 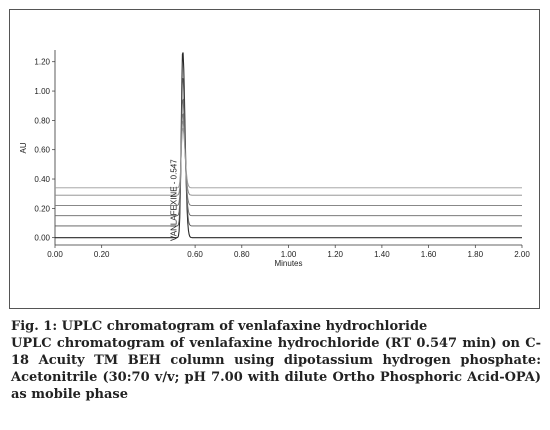 I want to click on x-tick-label: 1.80, so click(x=476, y=254).